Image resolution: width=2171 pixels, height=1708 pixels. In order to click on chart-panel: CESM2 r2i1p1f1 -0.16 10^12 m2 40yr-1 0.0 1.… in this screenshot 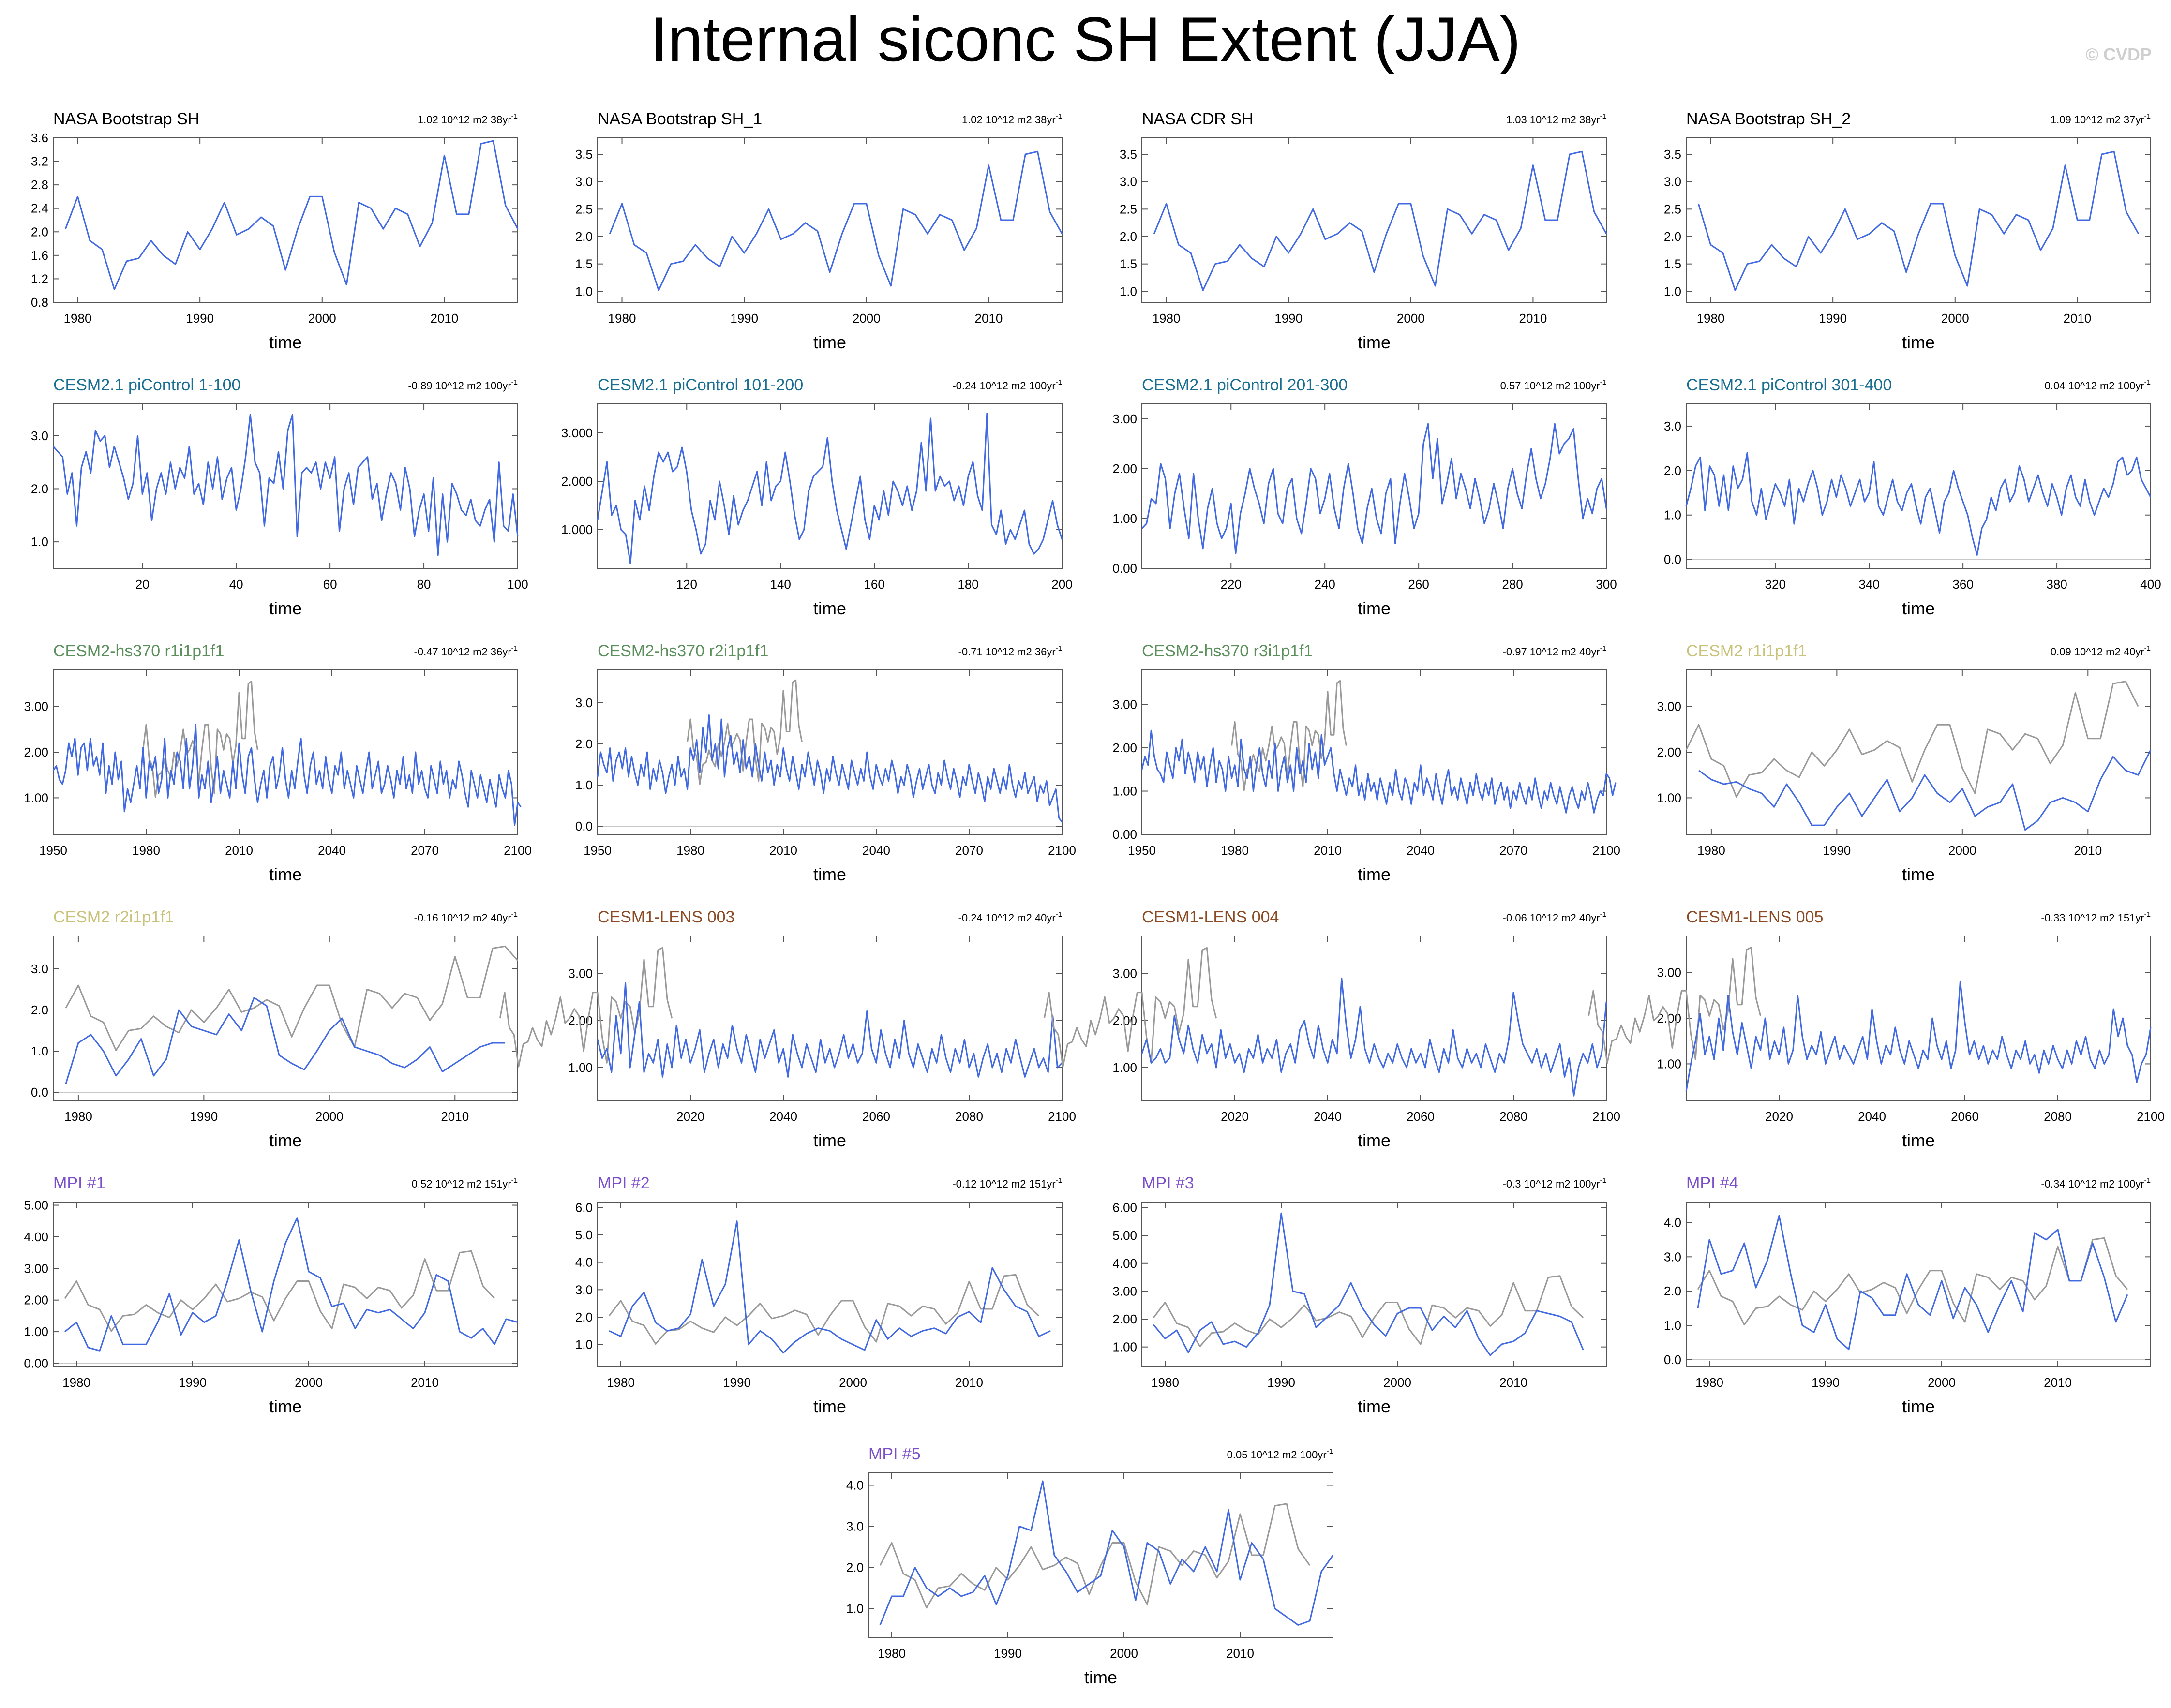, I will do `click(275, 1029)`.